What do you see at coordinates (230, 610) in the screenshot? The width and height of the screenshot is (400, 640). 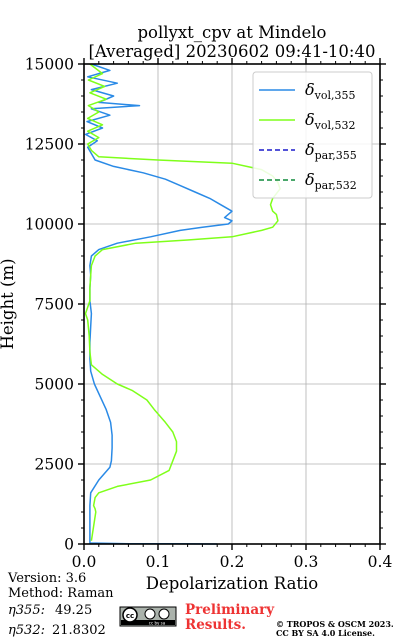 I see `preliminary-line1: Preliminary` at bounding box center [230, 610].